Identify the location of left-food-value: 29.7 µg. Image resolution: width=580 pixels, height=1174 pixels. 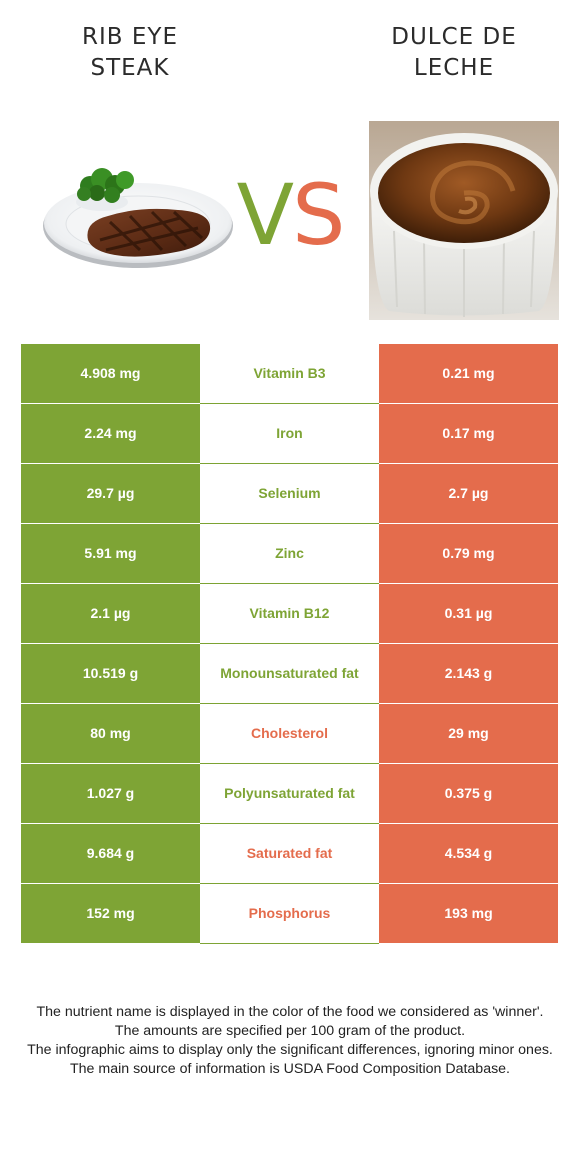
(110, 493).